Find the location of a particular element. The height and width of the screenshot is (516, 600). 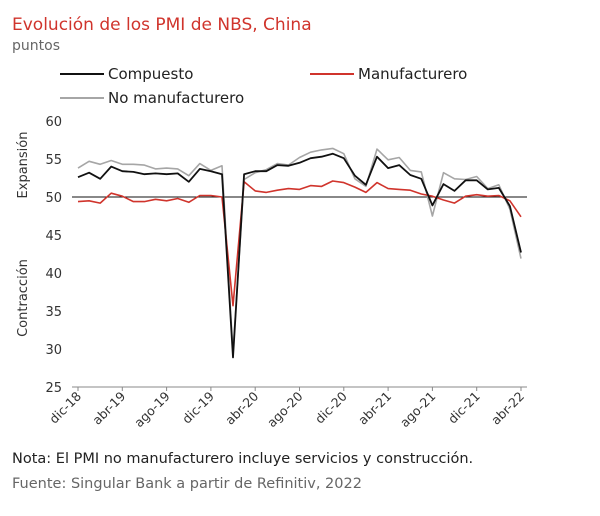

x-tick-label: ago-20 is located at coordinates (285, 409).